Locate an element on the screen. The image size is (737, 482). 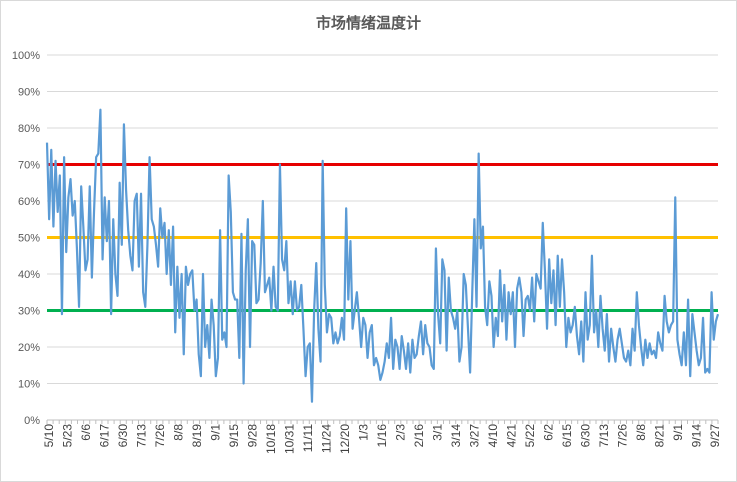
y-tick-label: 50% is located at coordinates (29, 239).